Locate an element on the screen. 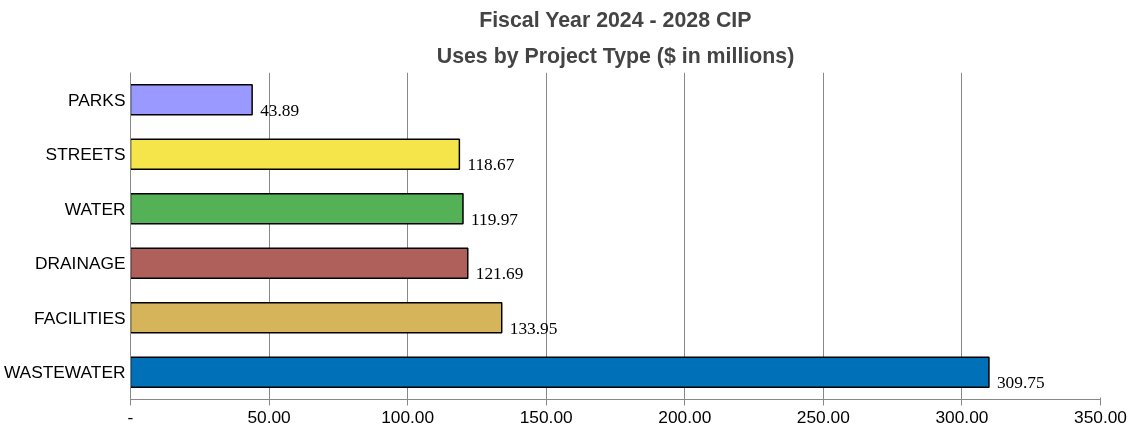  x-tick-label: 150.00 is located at coordinates (546, 416).